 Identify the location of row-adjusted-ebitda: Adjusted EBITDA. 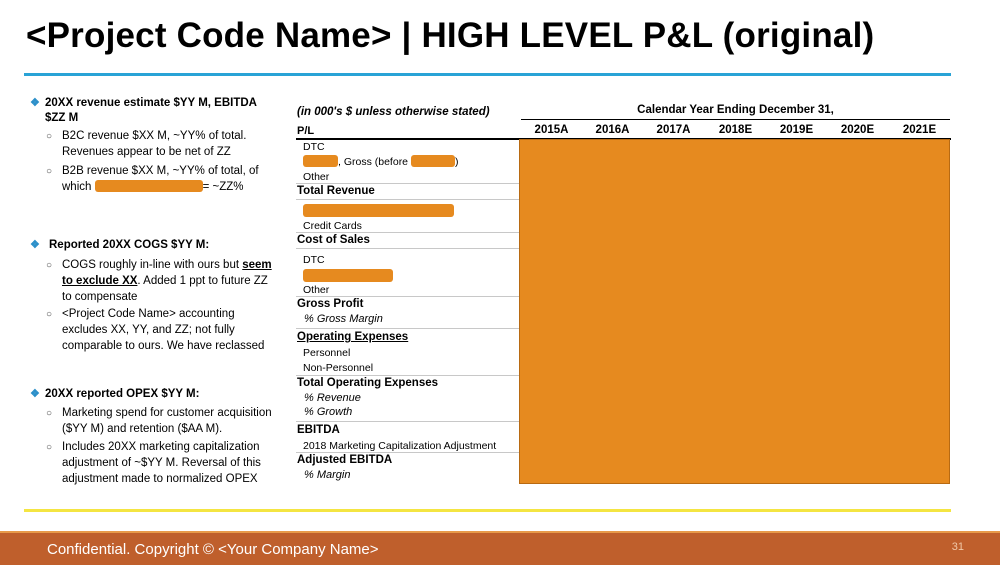
(345, 460).